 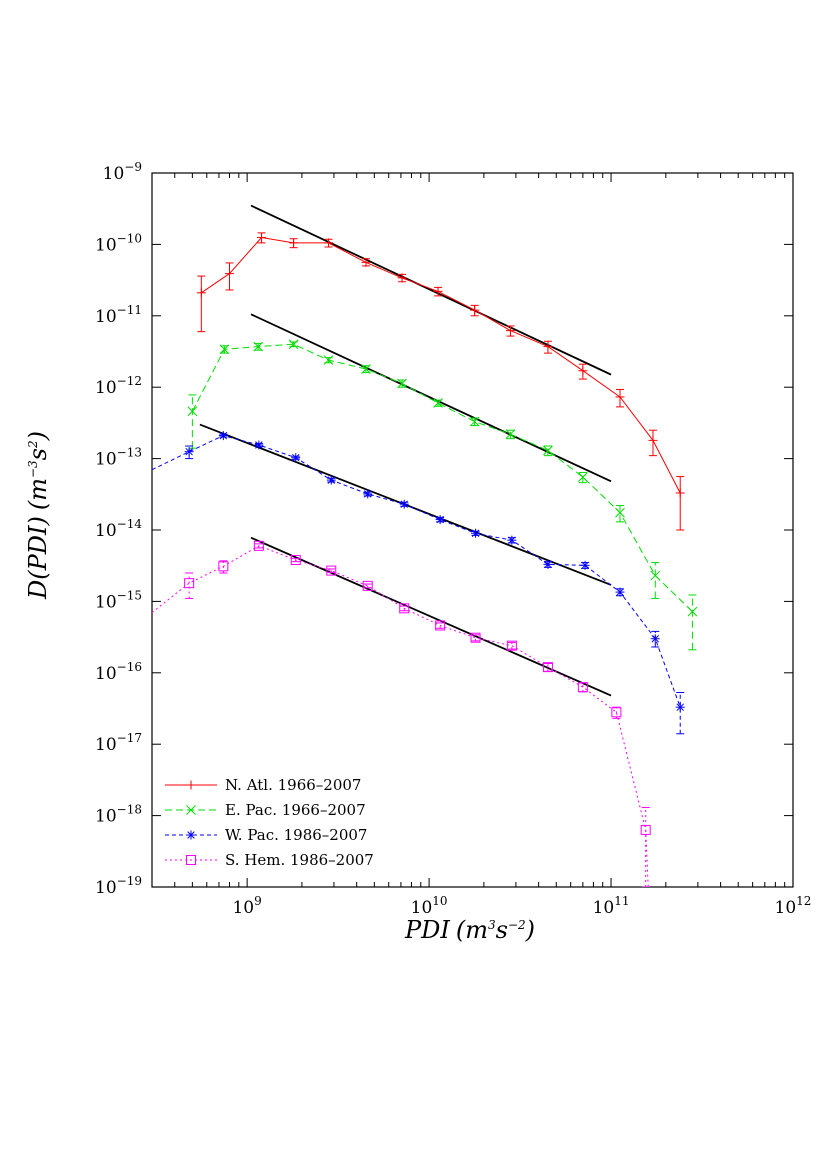 I want to click on y-tick-label: 10−11, so click(x=118, y=315).